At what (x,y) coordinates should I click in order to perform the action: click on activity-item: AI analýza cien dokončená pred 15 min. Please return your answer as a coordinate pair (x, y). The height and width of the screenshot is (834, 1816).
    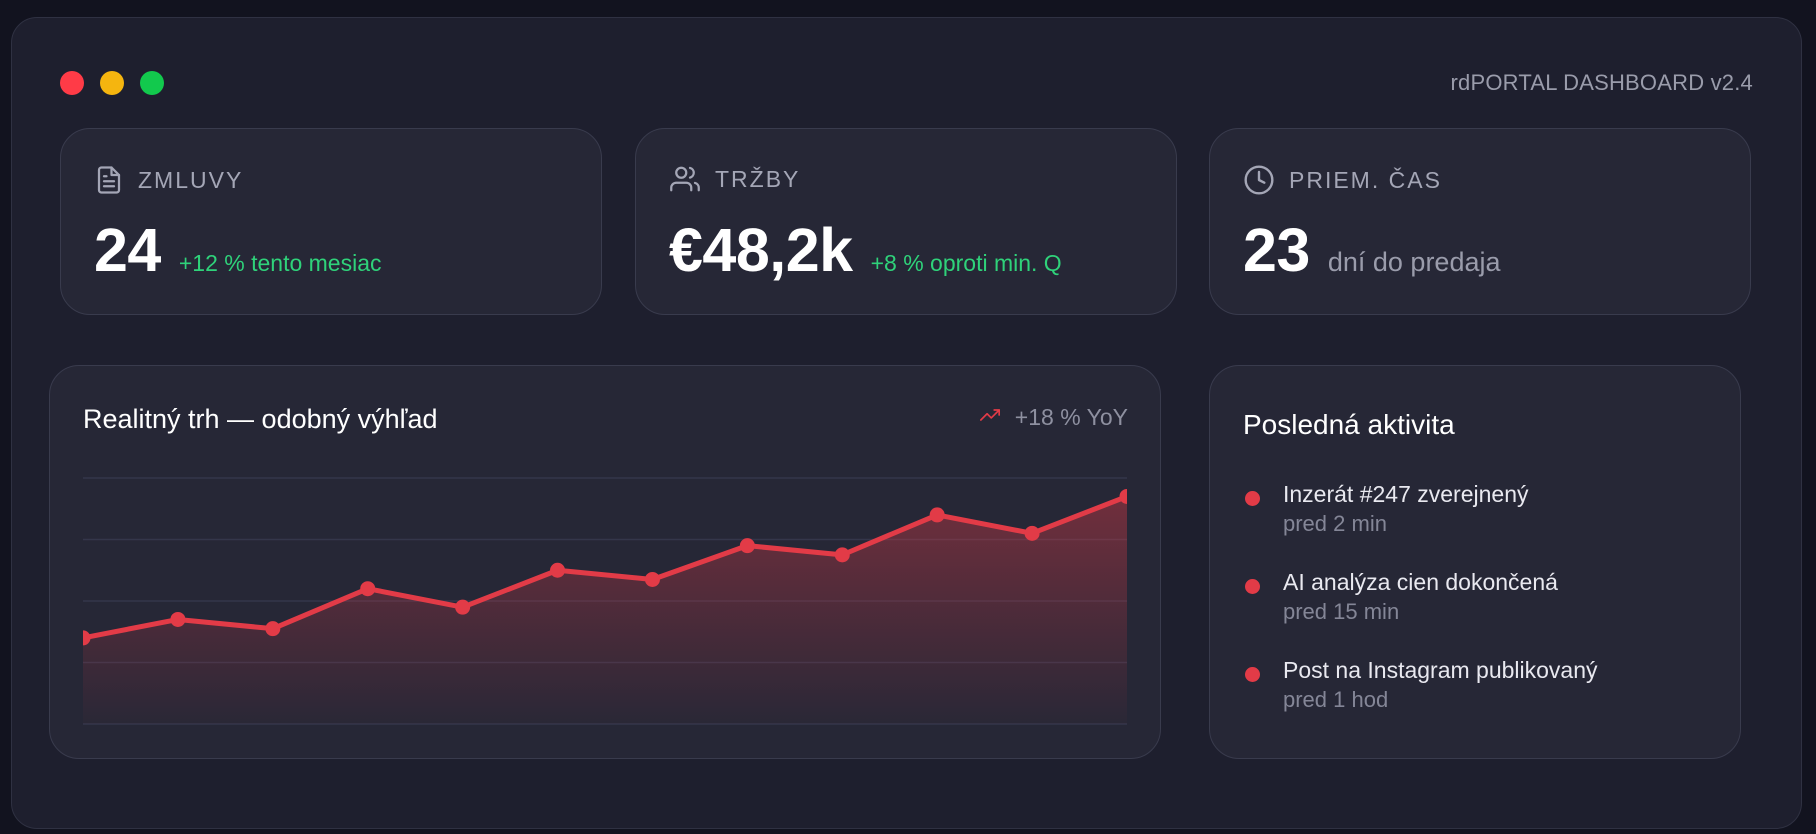
    Looking at the image, I should click on (1420, 611).